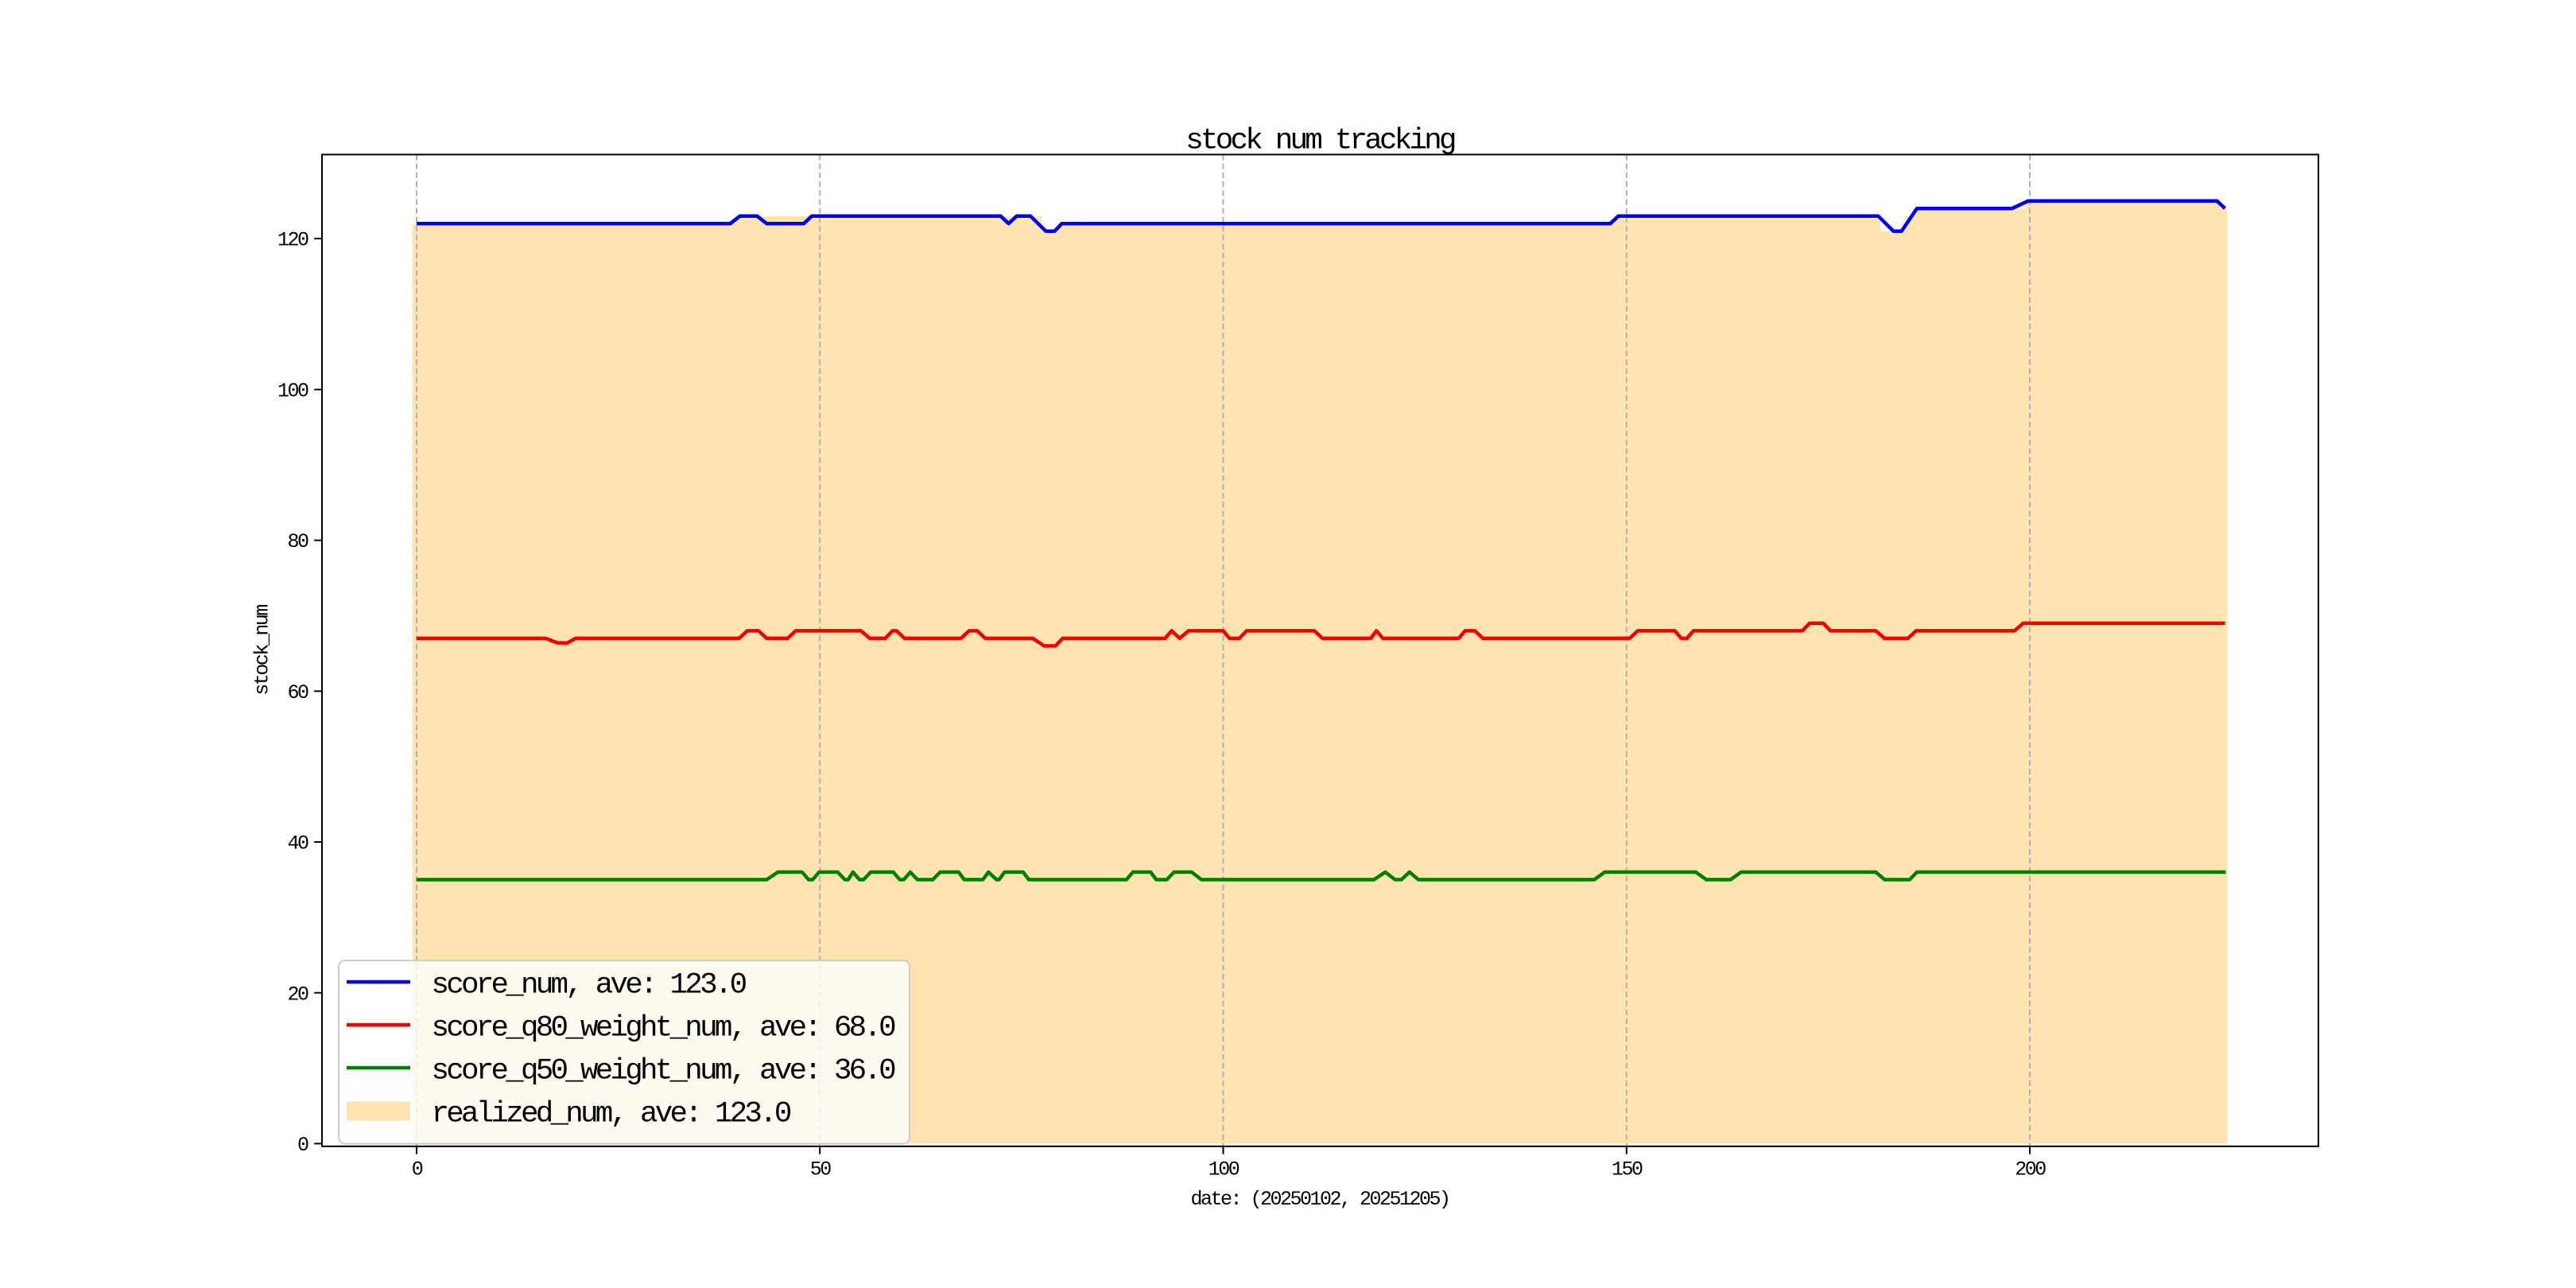 The width and height of the screenshot is (2576, 1288). I want to click on svg-text:score_q80_weight_num, ave: 68.: score_q80_weight_num, ave: 68.0, so click(664, 1029).